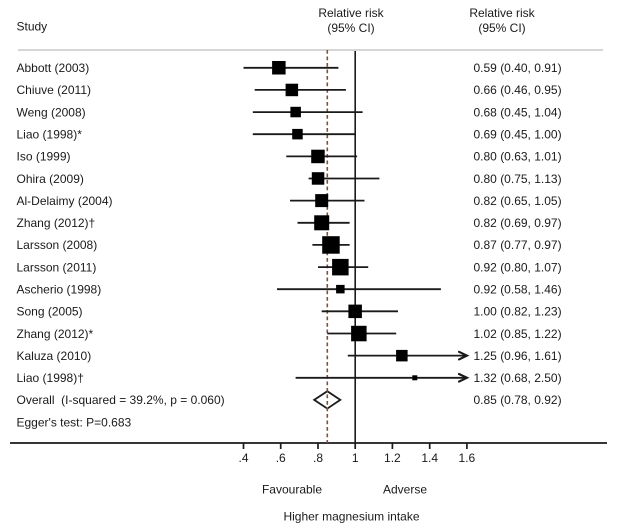 The image size is (617, 528). I want to click on svg-text: 0.80 (0.63, 1.01), so click(518, 157).